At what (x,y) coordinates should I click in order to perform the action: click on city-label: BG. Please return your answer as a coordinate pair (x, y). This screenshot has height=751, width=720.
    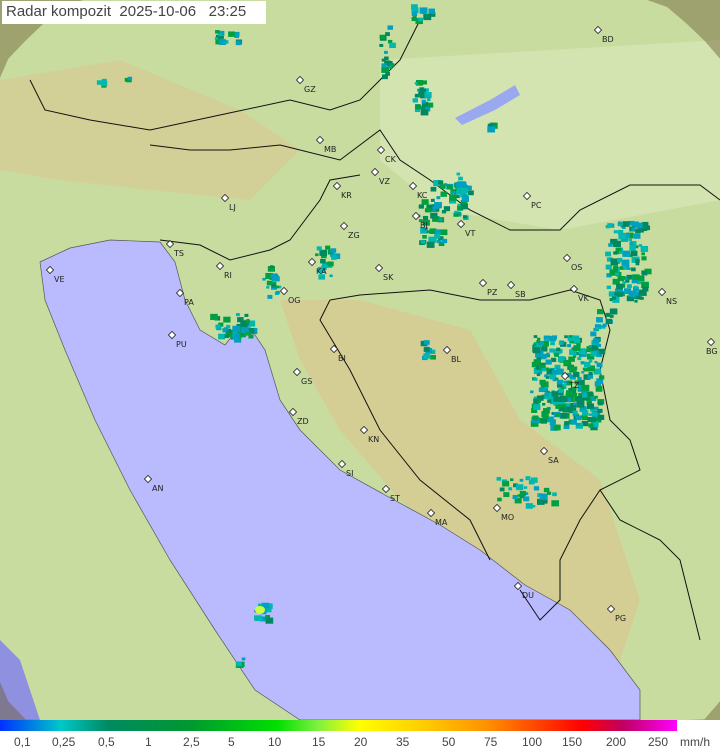
    Looking at the image, I should click on (712, 351).